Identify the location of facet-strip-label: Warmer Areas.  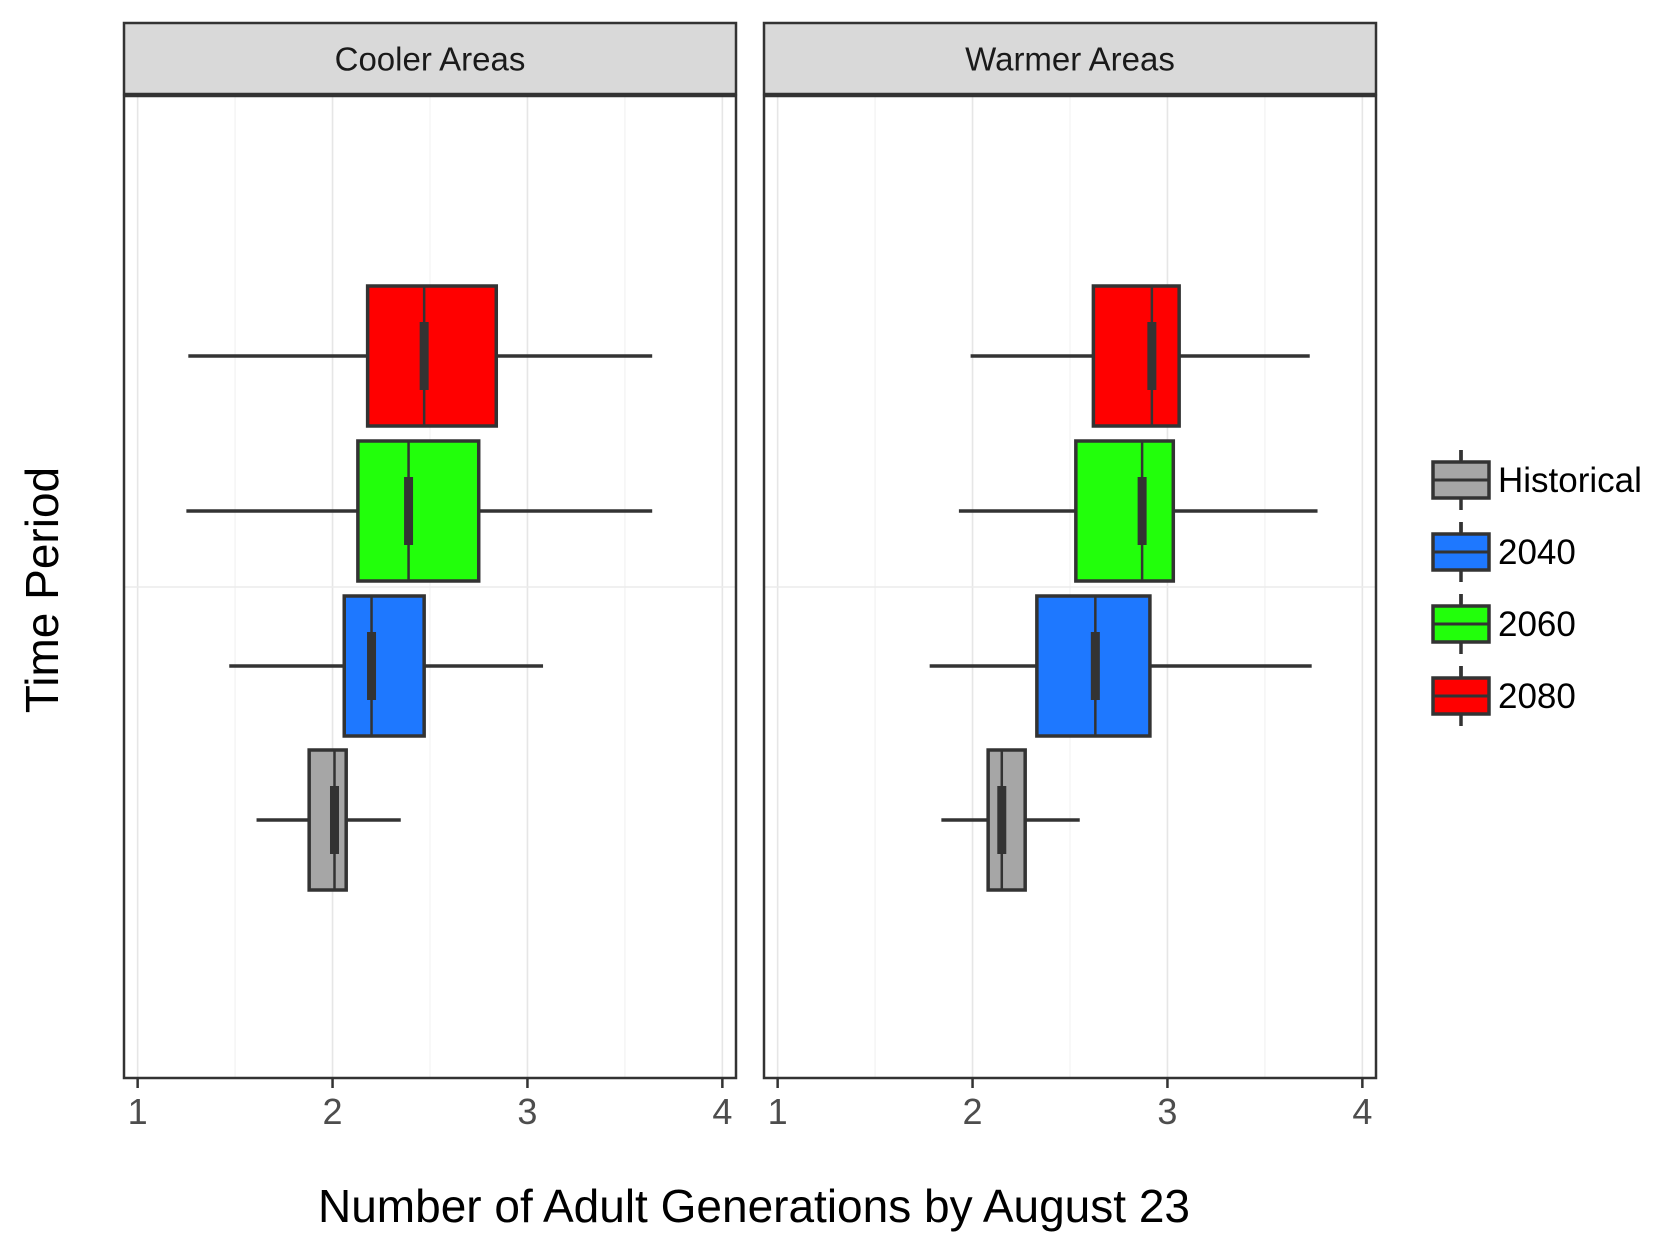
(1070, 59).